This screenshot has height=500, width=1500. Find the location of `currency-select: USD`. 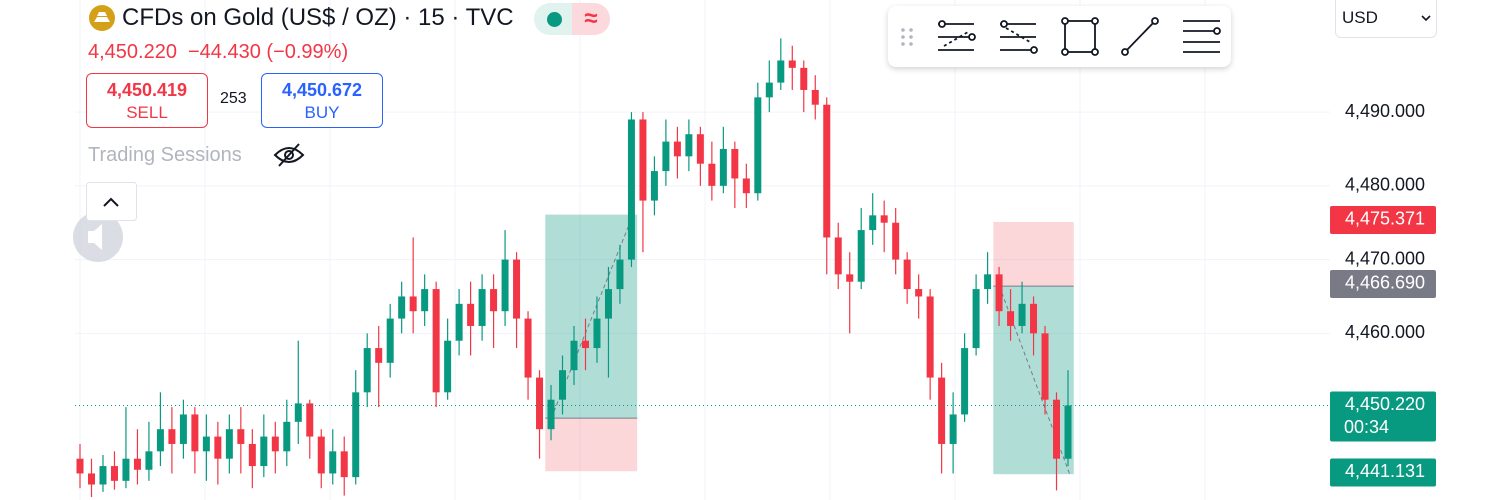

currency-select: USD is located at coordinates (1386, 19).